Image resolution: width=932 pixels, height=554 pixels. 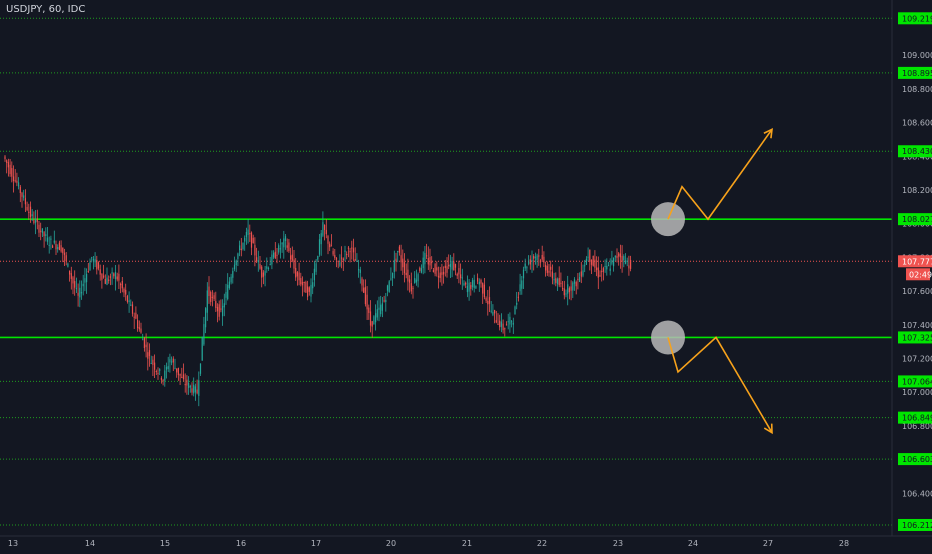 I want to click on countdown-label: 02:49, so click(x=920, y=274).